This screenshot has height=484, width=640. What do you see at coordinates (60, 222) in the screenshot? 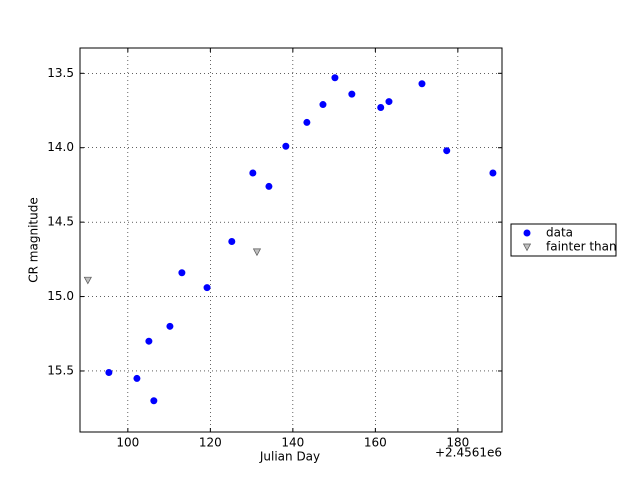
I see `y-tick-label: 14.5` at bounding box center [60, 222].